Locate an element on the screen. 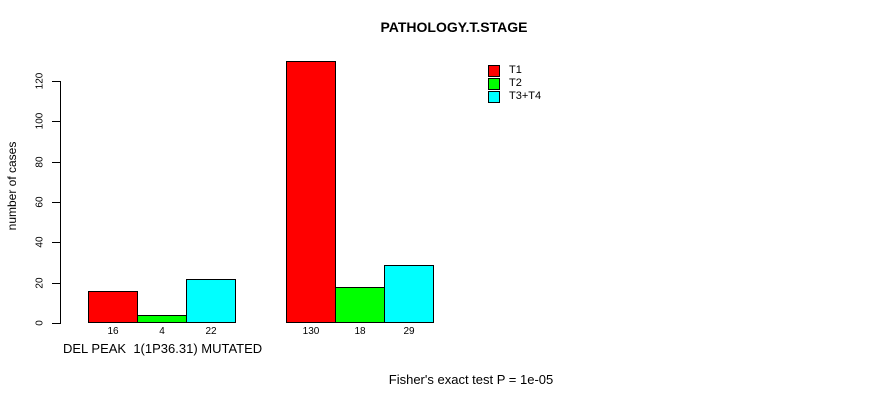 This screenshot has width=890, height=400. bar-count-label-group1-3: 22 is located at coordinates (211, 331).